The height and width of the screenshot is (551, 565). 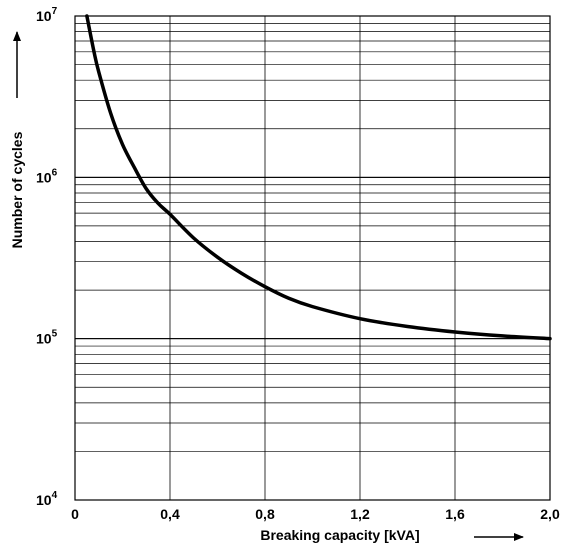 I want to click on x-tick-label: 1,2, so click(x=360, y=514).